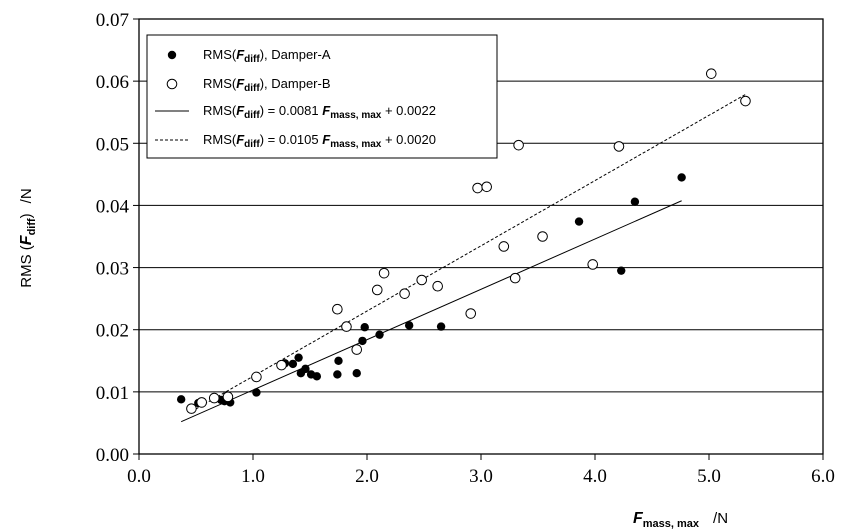  What do you see at coordinates (319, 141) in the screenshot?
I see `legend-label: RMS(Fdiff) = 0.0105 Fmass, max + 0.0020` at bounding box center [319, 141].